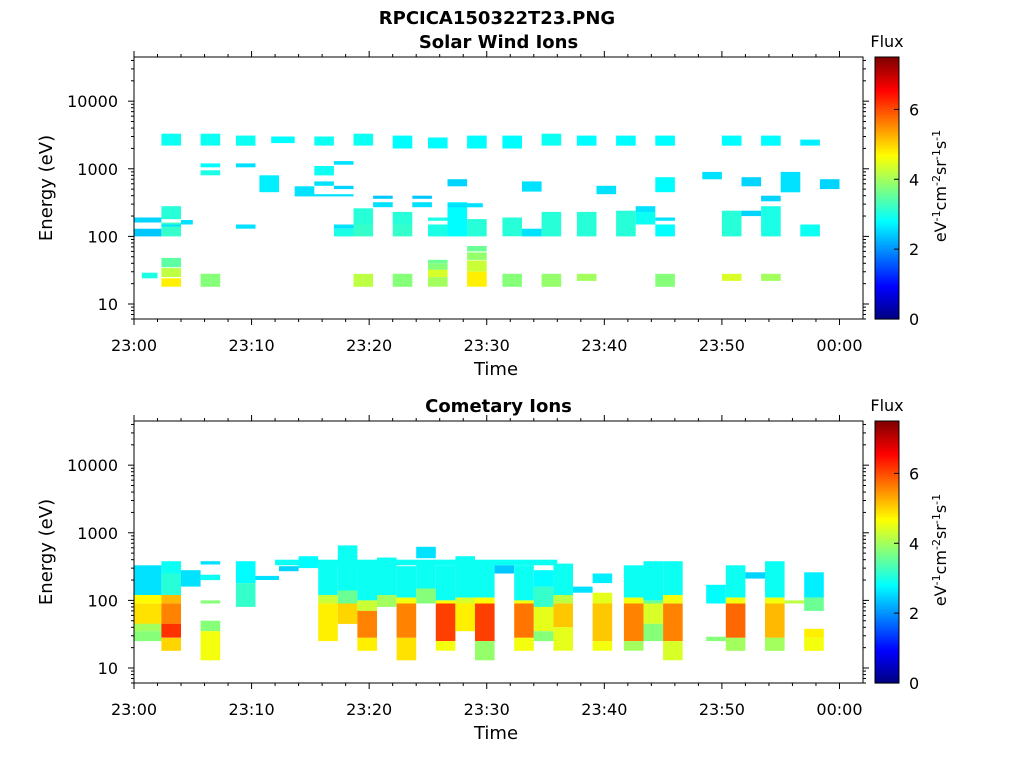  Describe the element at coordinates (46, 552) in the screenshot. I see `y-axis-label: Energy (eV)` at that location.